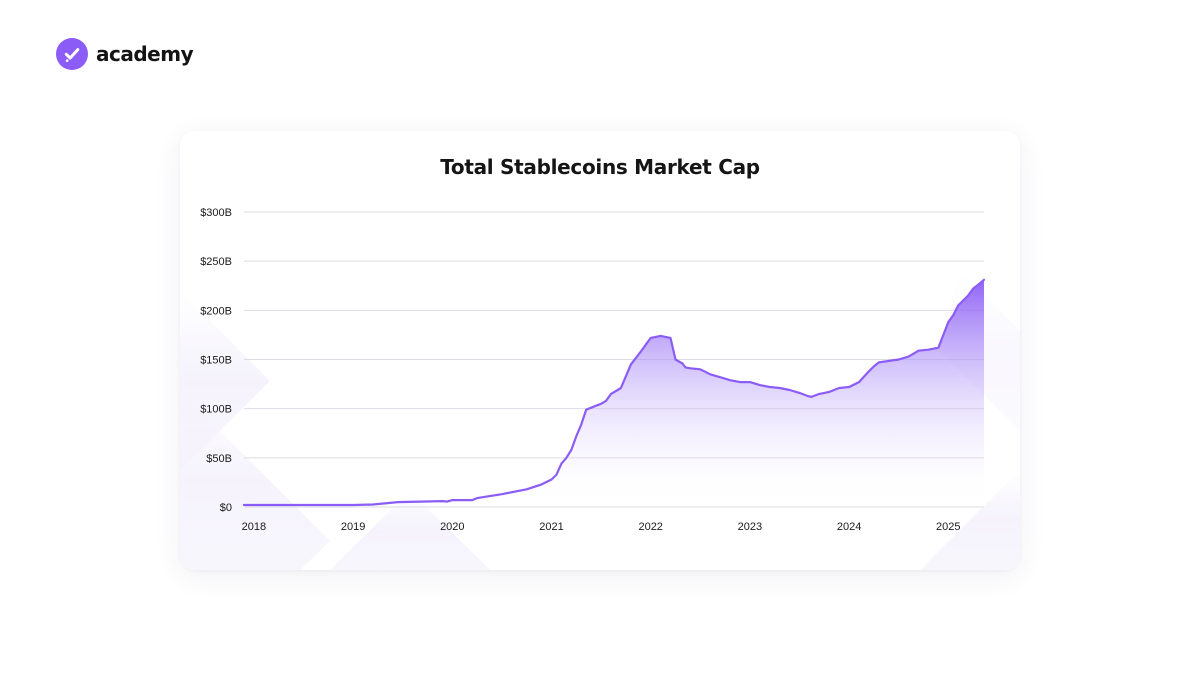  What do you see at coordinates (145, 54) in the screenshot?
I see `brand-name: academy` at bounding box center [145, 54].